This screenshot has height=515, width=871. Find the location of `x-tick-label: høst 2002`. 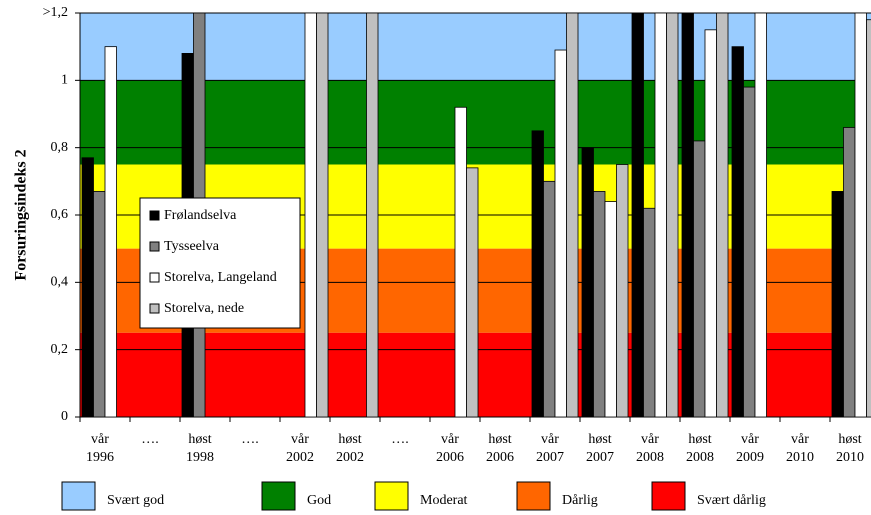

x-tick-label: høst 2002 is located at coordinates (350, 448).